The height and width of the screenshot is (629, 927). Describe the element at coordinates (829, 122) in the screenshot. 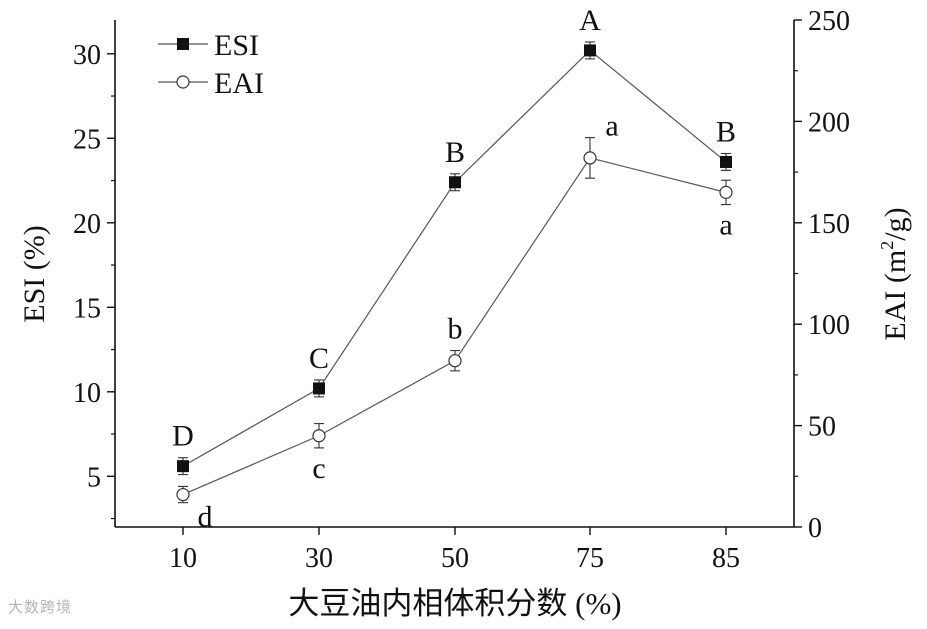

I see `right-tick-label: 200` at that location.